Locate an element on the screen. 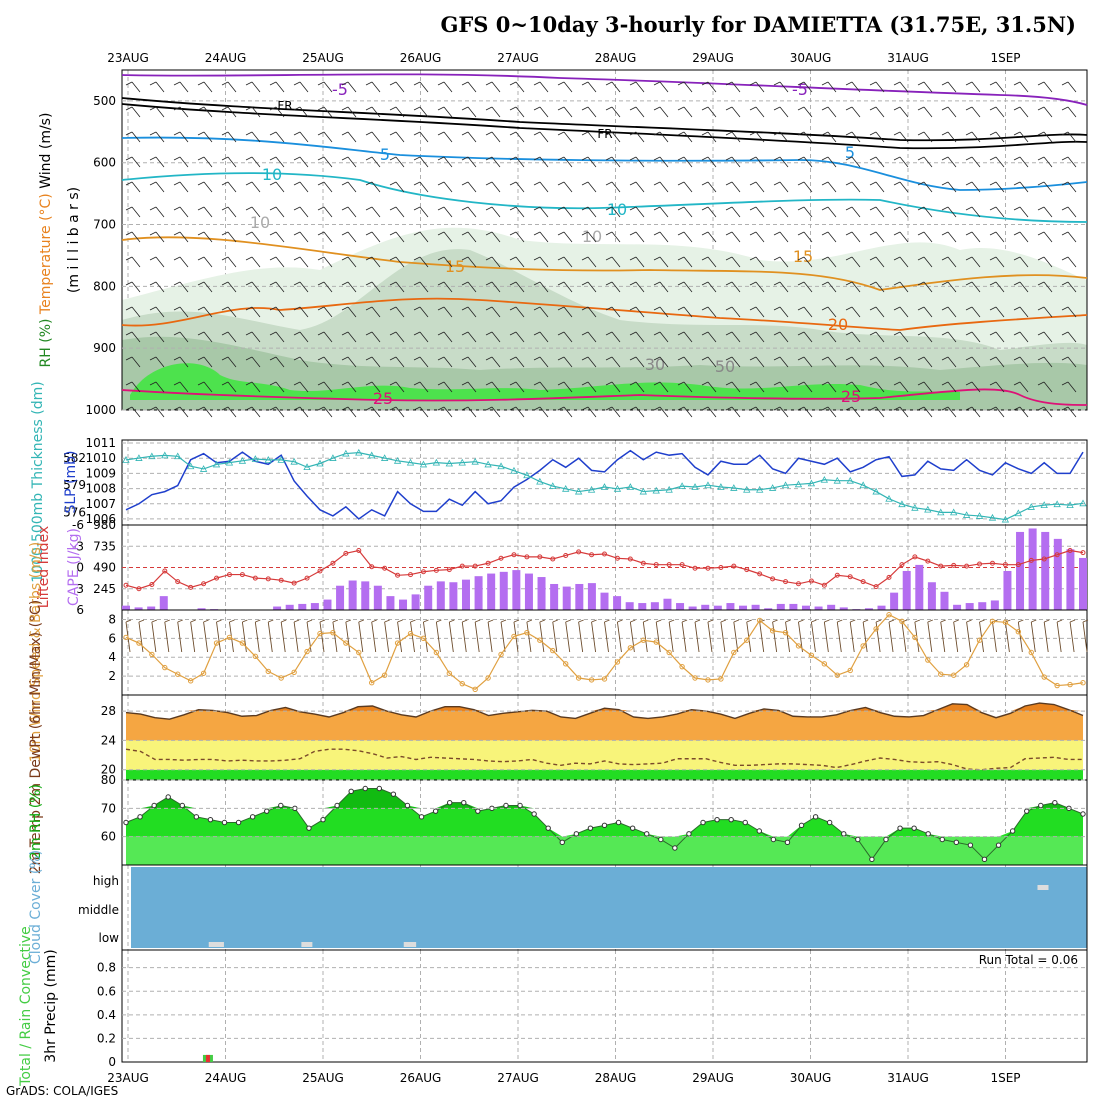 This screenshot has width=1100, height=1100. precip-ylabel2: Total / Rain Convective is located at coordinates (26, 1006).